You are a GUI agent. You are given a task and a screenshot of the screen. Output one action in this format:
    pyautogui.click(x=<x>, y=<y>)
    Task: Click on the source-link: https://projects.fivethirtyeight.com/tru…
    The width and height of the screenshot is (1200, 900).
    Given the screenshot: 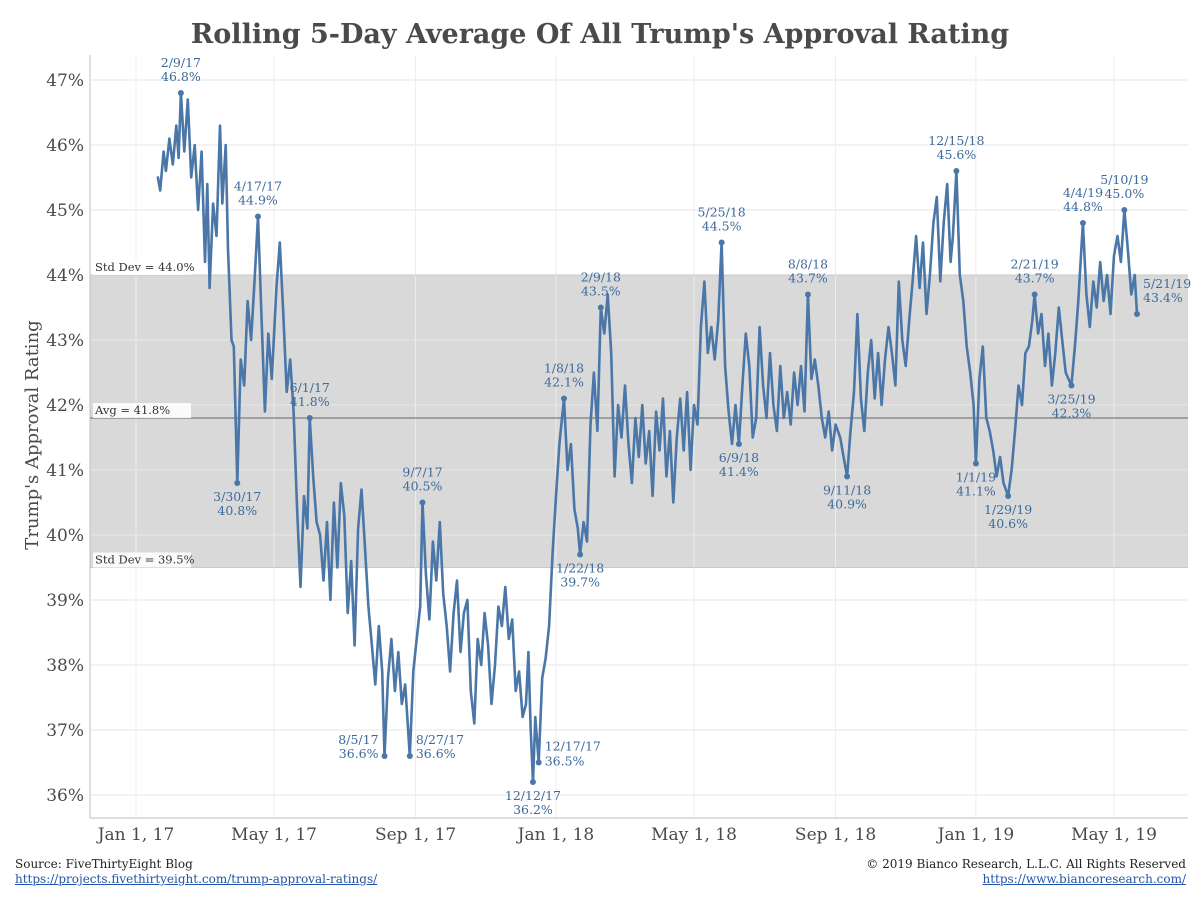 What is the action you would take?
    pyautogui.click(x=196, y=879)
    